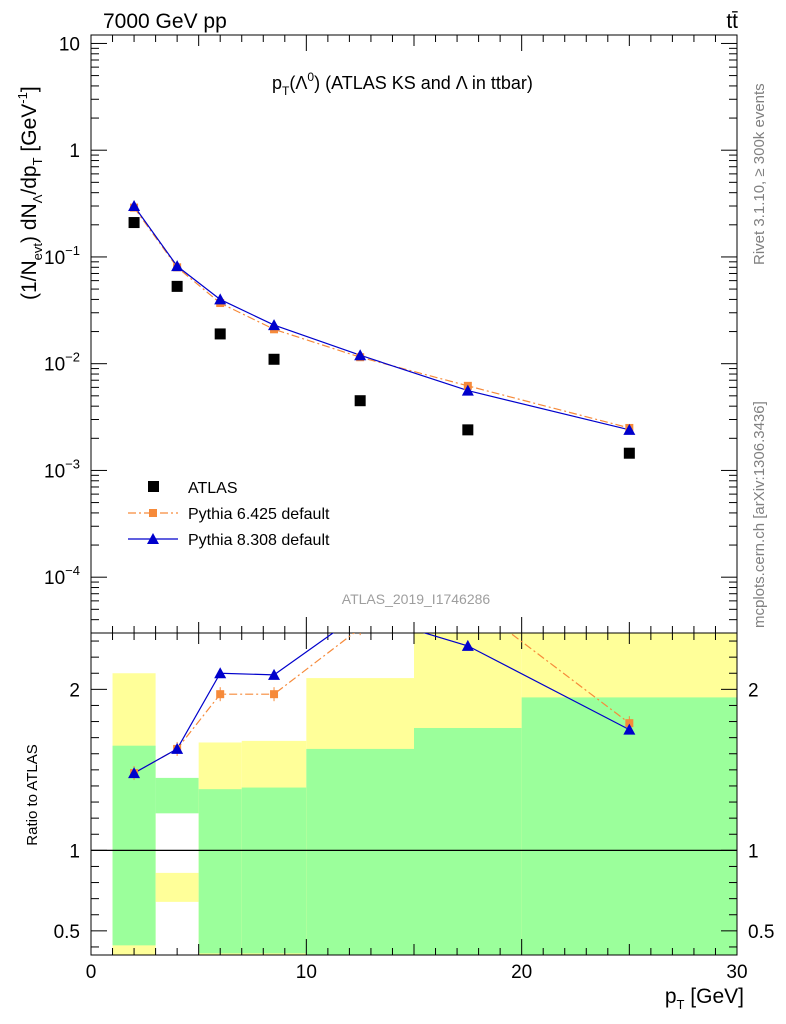 The height and width of the screenshot is (1024, 786). What do you see at coordinates (736, 972) in the screenshot?
I see `x-tick-label: 30` at bounding box center [736, 972].